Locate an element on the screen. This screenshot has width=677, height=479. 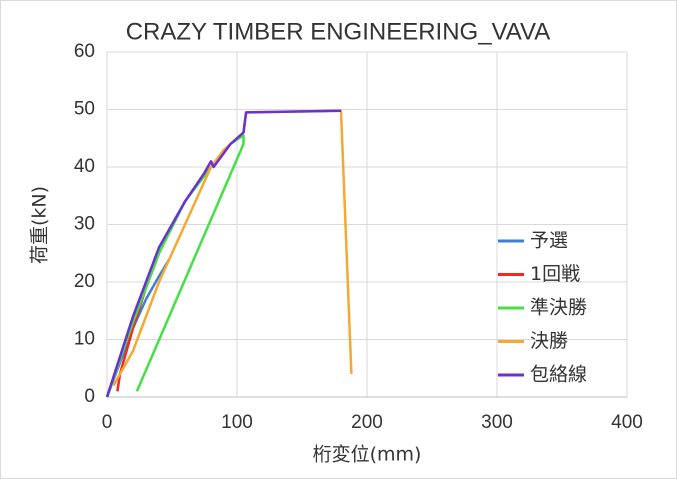
x-tick-label: 300 is located at coordinates (497, 422).